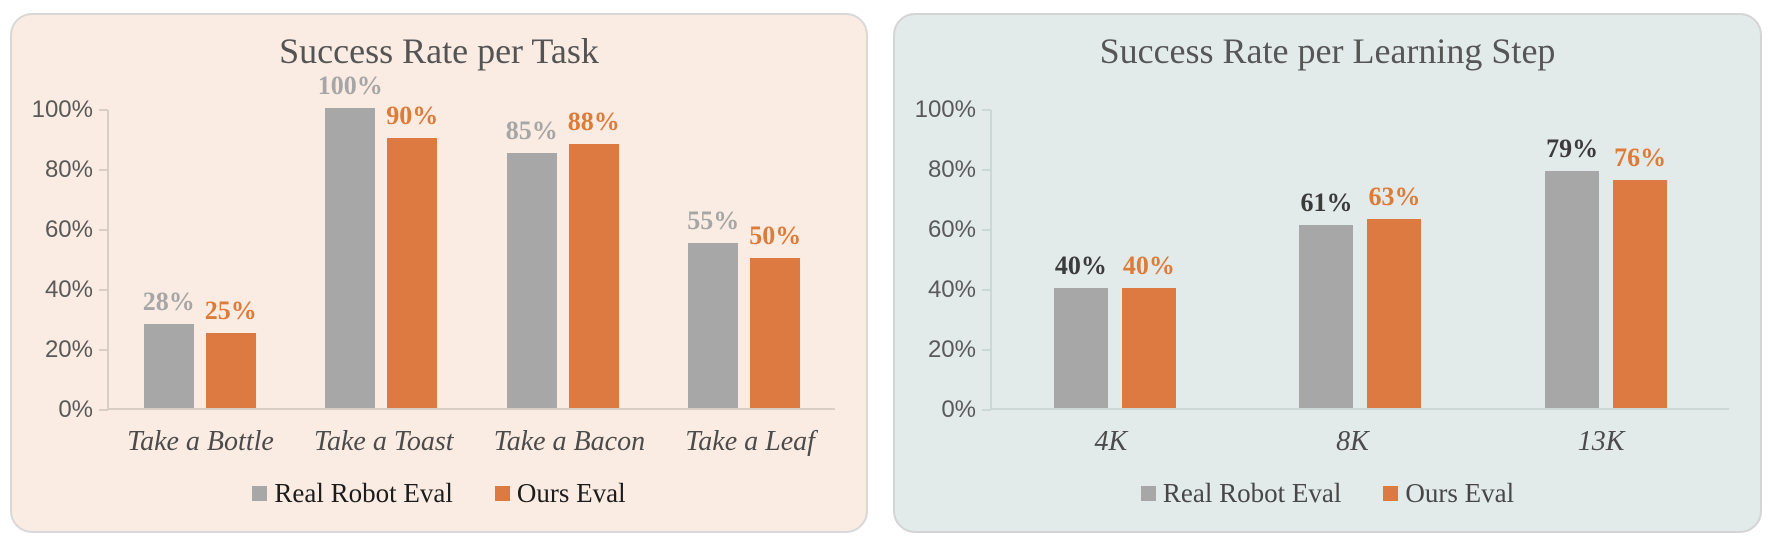 The height and width of the screenshot is (550, 1774). I want to click on chart-title: Success Rate per Learning Step, so click(1327, 51).